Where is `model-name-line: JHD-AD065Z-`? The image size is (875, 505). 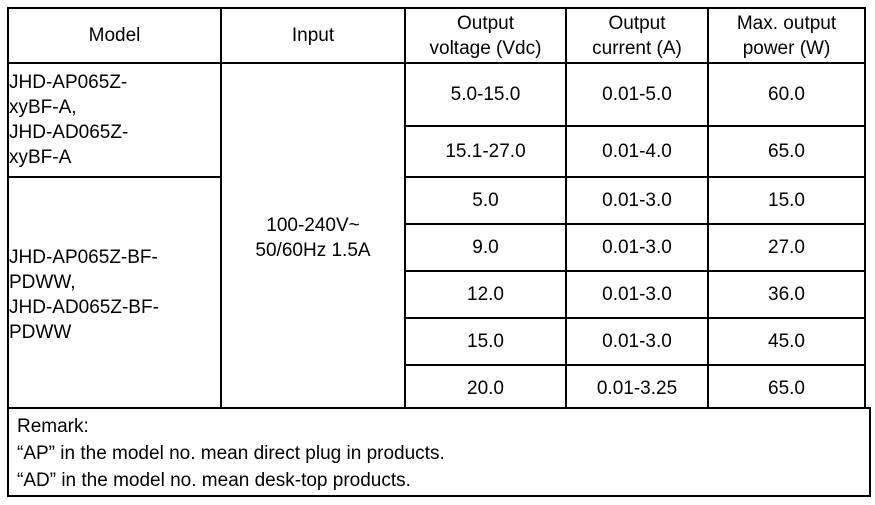 model-name-line: JHD-AD065Z- is located at coordinates (69, 132).